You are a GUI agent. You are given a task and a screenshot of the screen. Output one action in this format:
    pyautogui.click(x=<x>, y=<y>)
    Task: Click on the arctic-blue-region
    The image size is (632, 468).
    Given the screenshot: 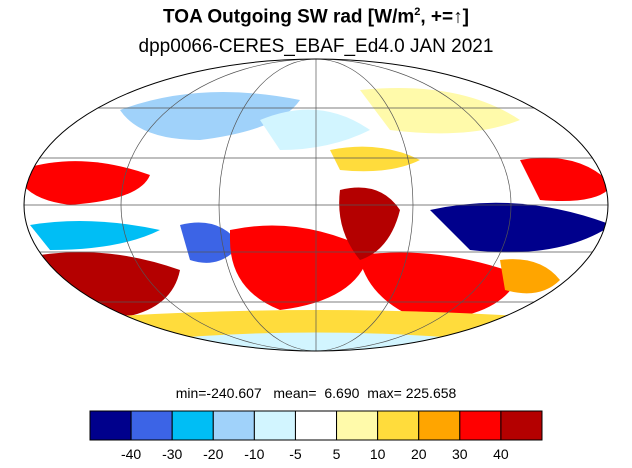 What is the action you would take?
    pyautogui.click(x=210, y=116)
    